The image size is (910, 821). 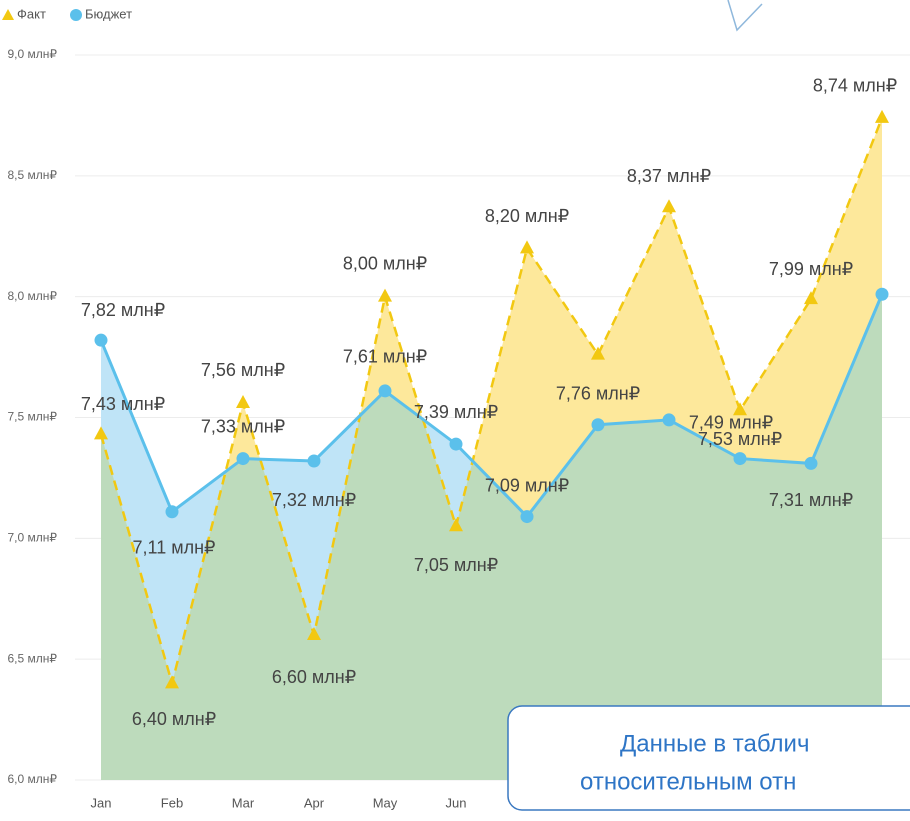 What do you see at coordinates (740, 439) in the screenshot?
I see `data-label: 7,53 млн₽` at bounding box center [740, 439].